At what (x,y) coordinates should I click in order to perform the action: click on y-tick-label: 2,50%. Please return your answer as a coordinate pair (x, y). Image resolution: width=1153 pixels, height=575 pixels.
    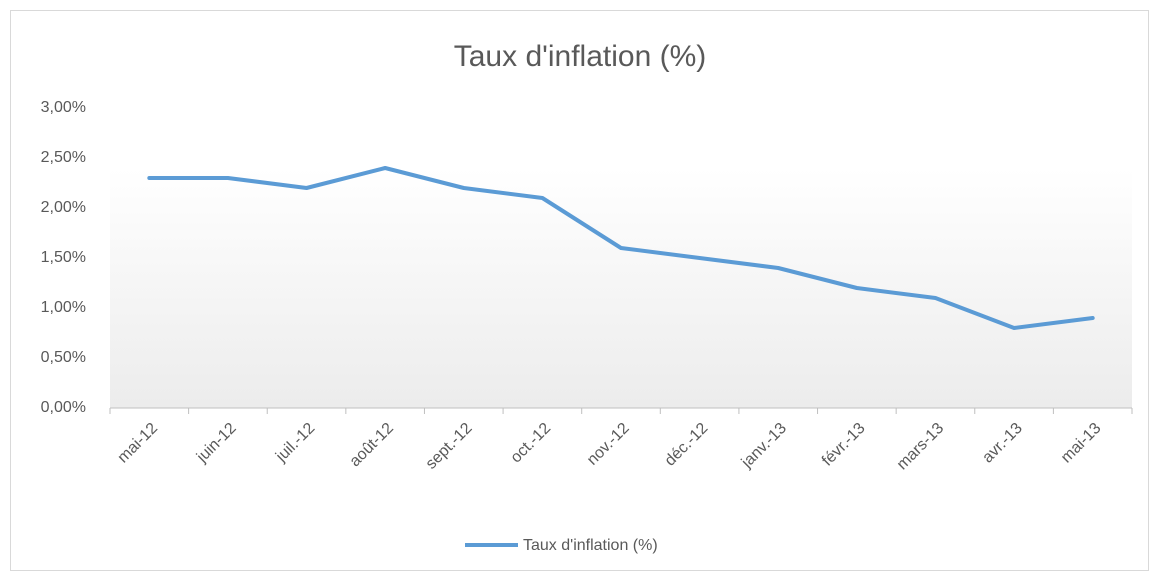
    Looking at the image, I should click on (63, 157).